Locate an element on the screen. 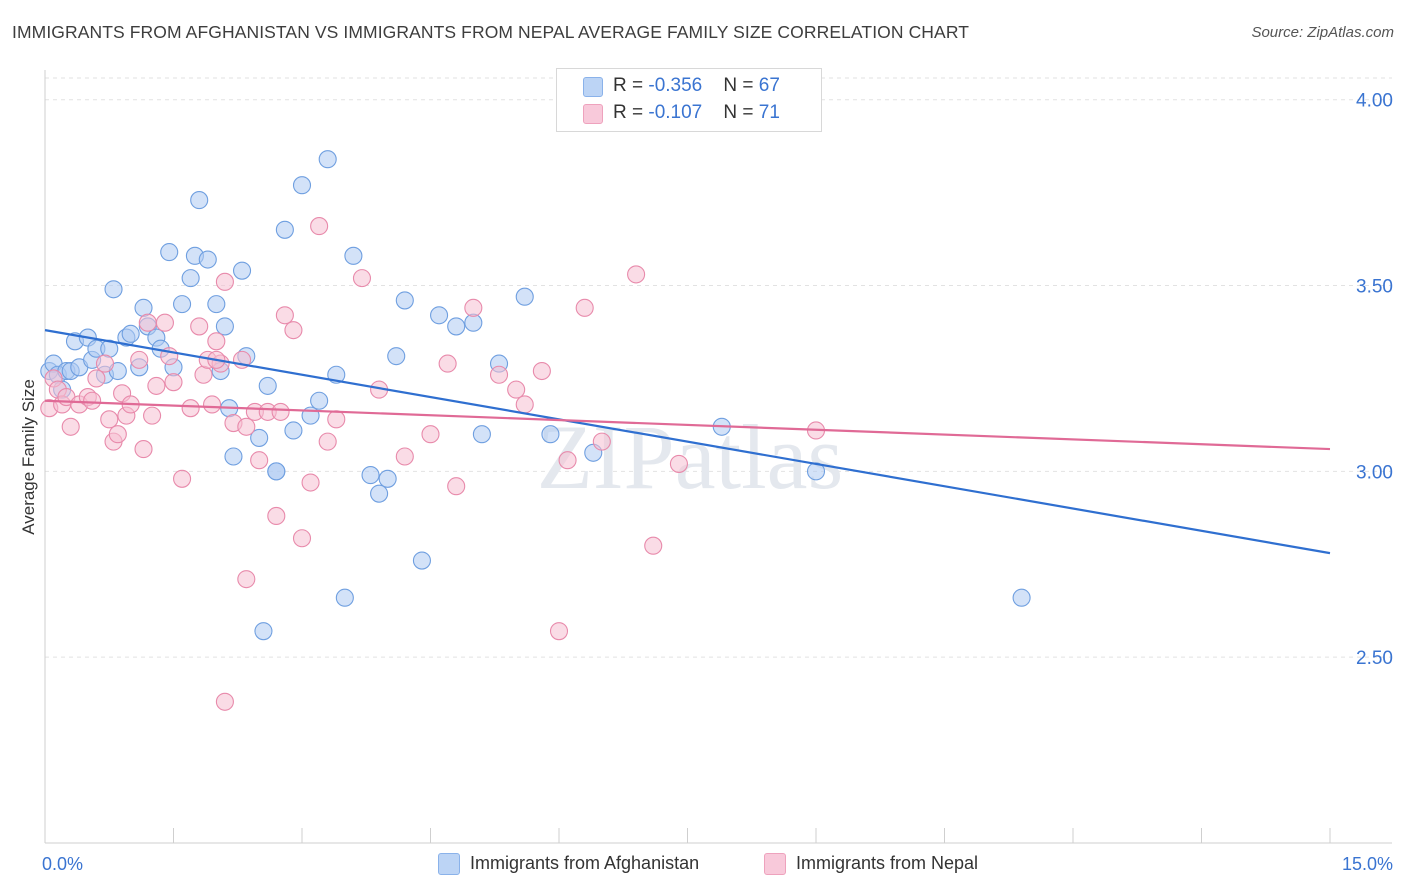 The width and height of the screenshot is (1406, 892). stats-legend: R = -0.356 N = 67 R = -0.107 N = 71 is located at coordinates (689, 100).